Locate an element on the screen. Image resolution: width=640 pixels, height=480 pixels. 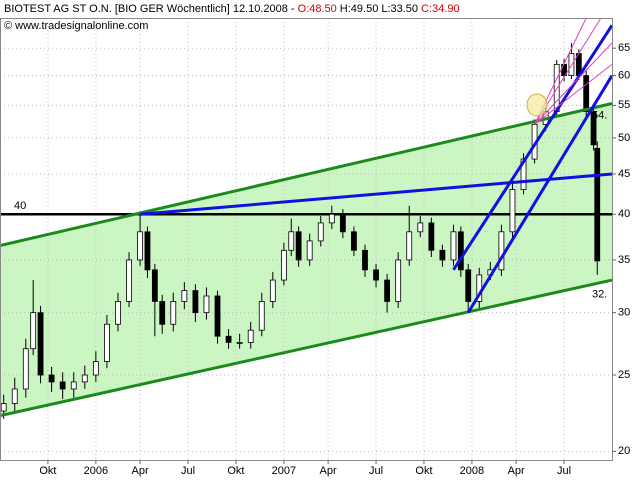
header-open: O:48.50 is located at coordinates (317, 9).